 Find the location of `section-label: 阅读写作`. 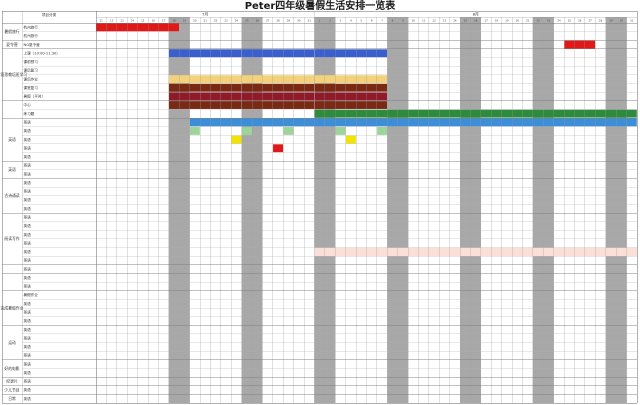

section-label: 阅读写作 is located at coordinates (11, 238).